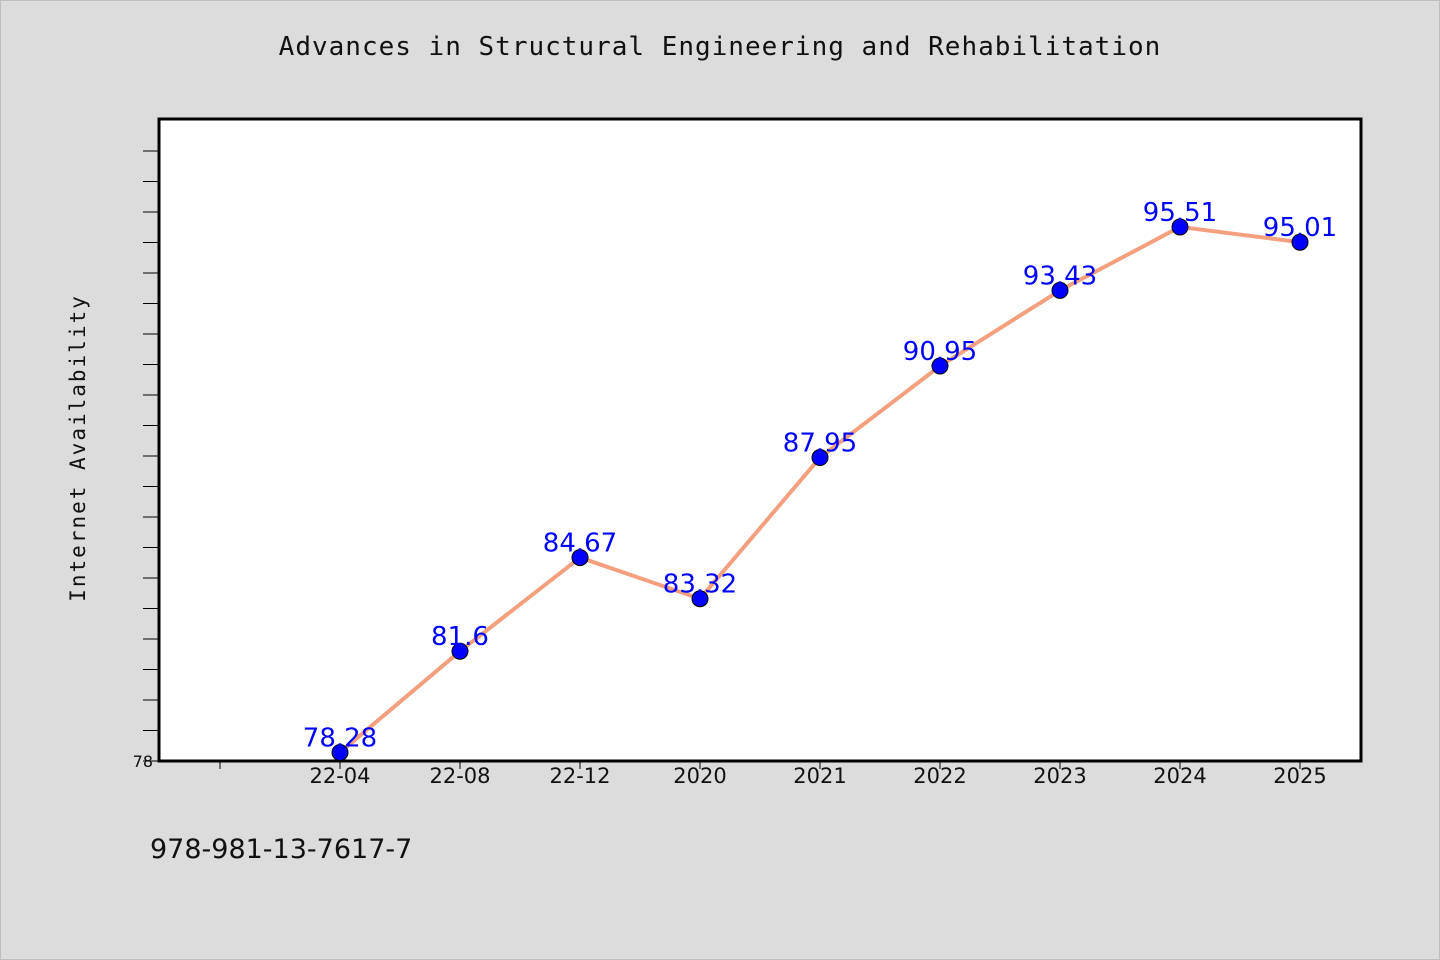  I want to click on data-label: 95.51, so click(1180, 213).